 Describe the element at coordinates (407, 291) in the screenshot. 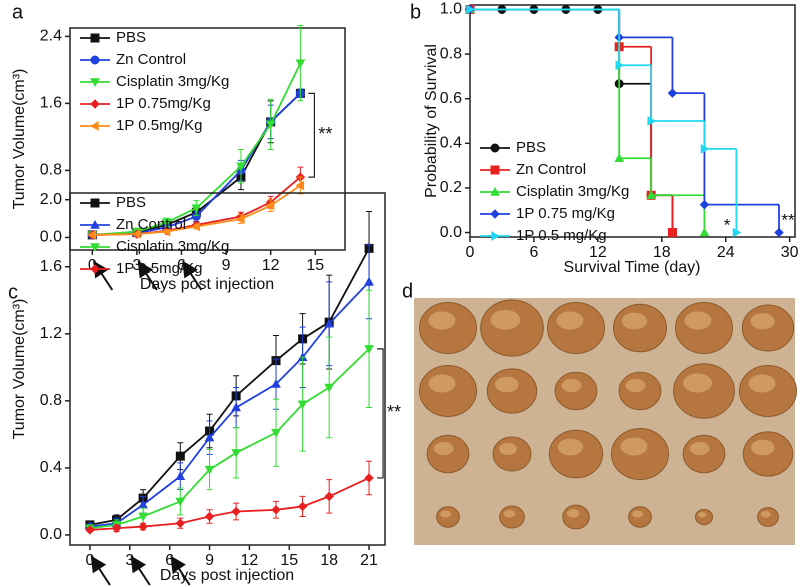

I see `panel-label: d` at that location.